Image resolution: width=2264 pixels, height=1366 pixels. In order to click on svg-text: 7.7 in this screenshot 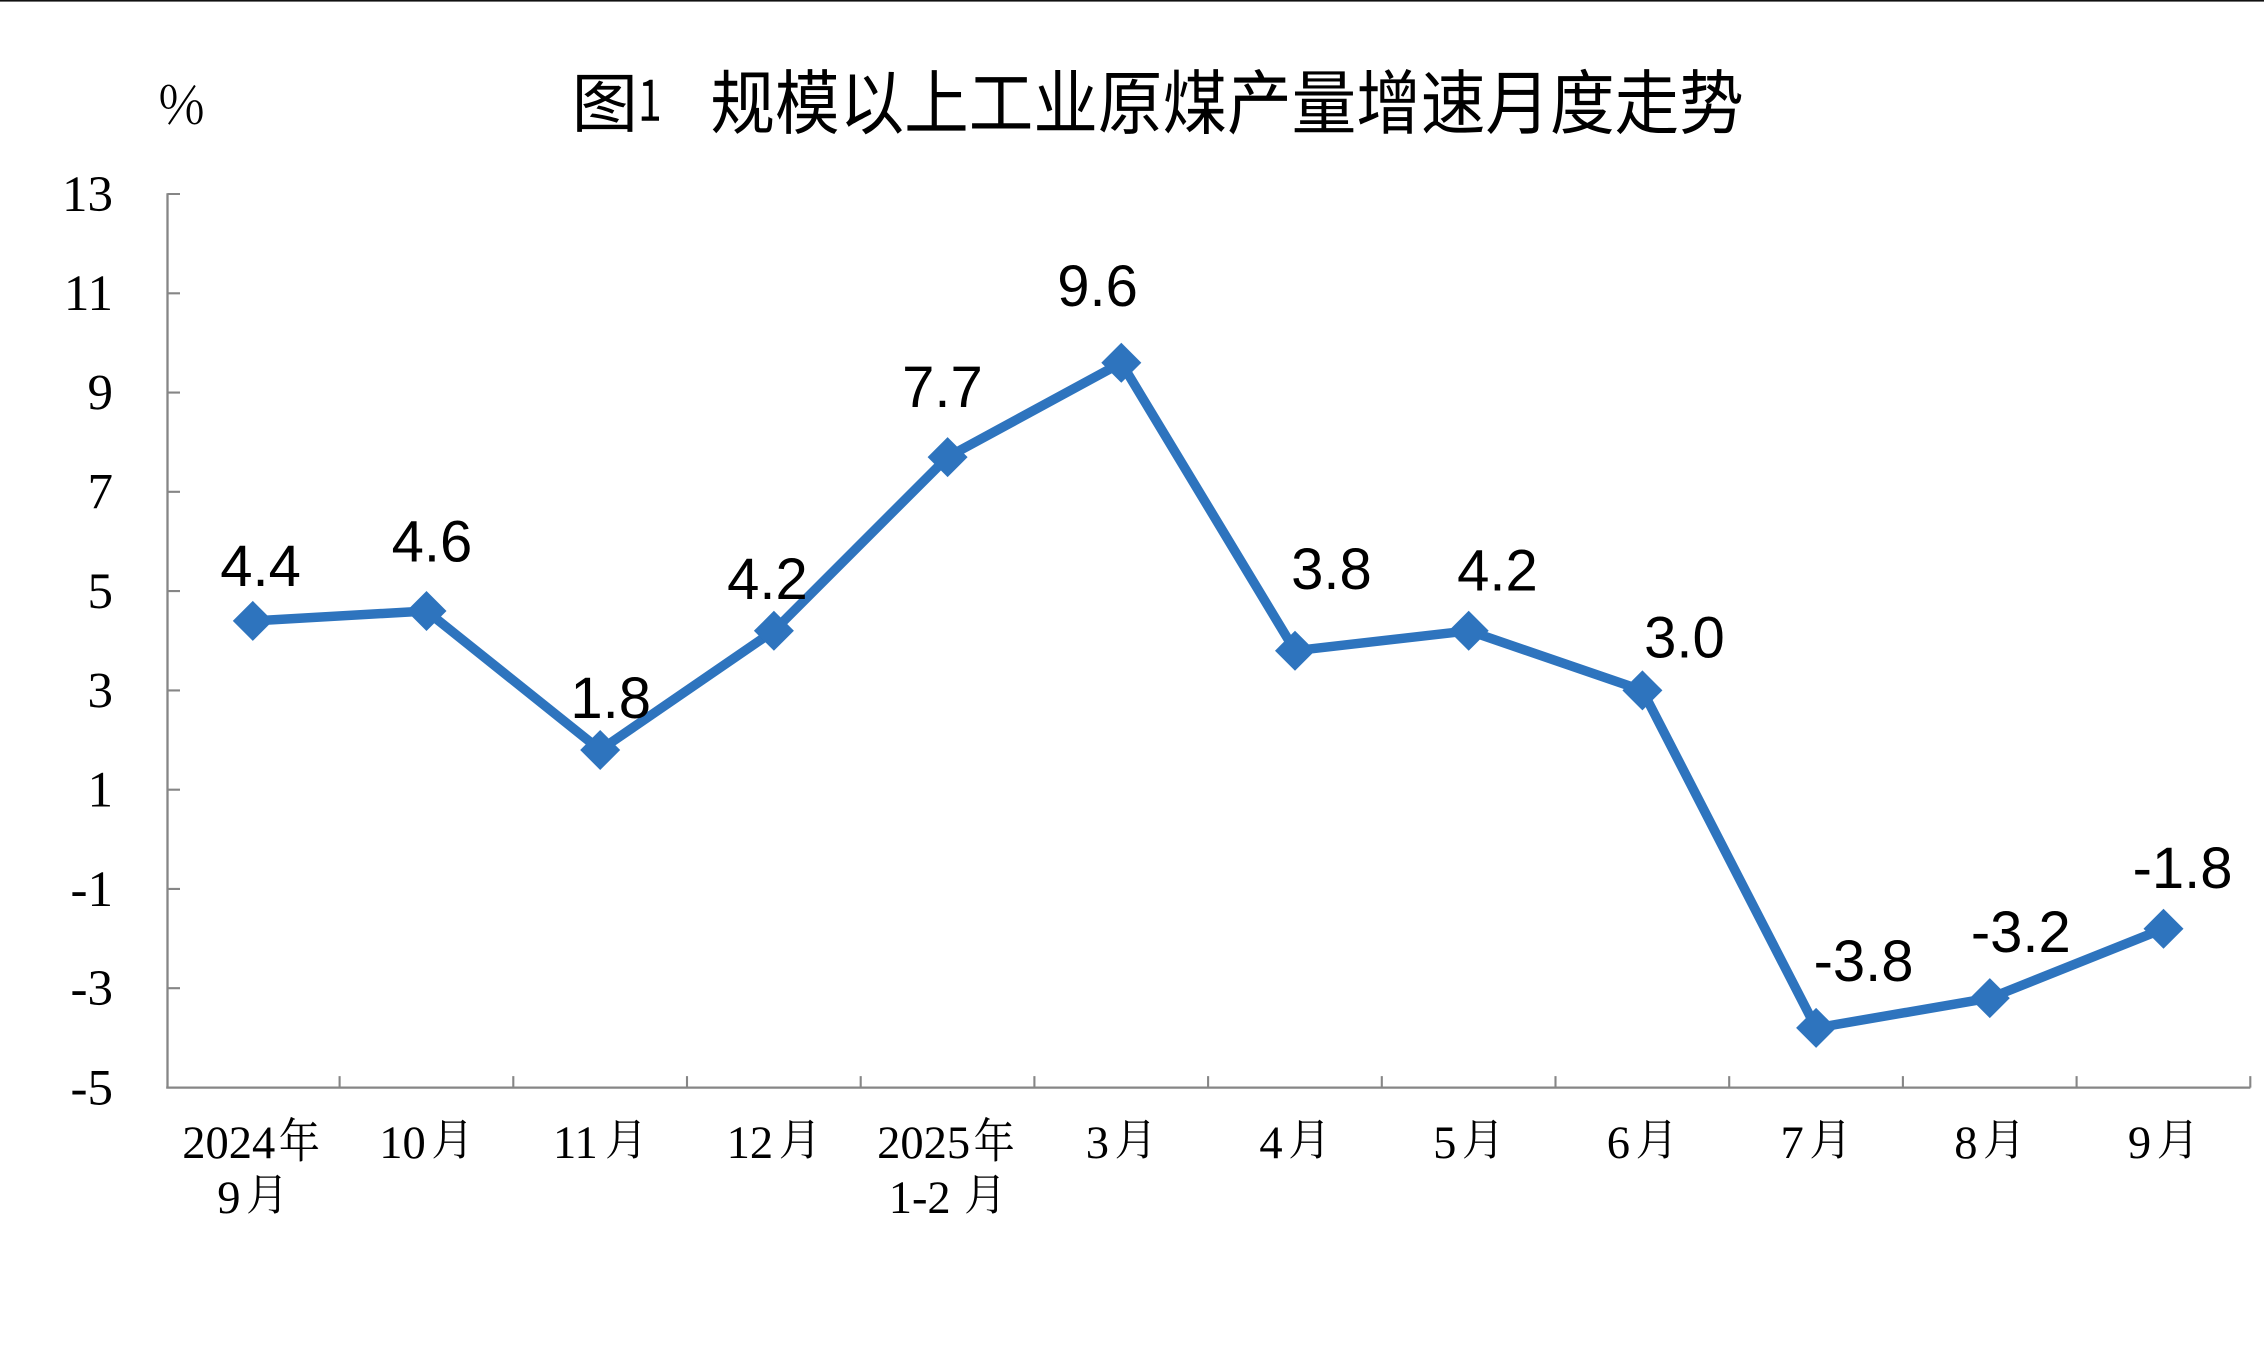, I will do `click(942, 387)`.